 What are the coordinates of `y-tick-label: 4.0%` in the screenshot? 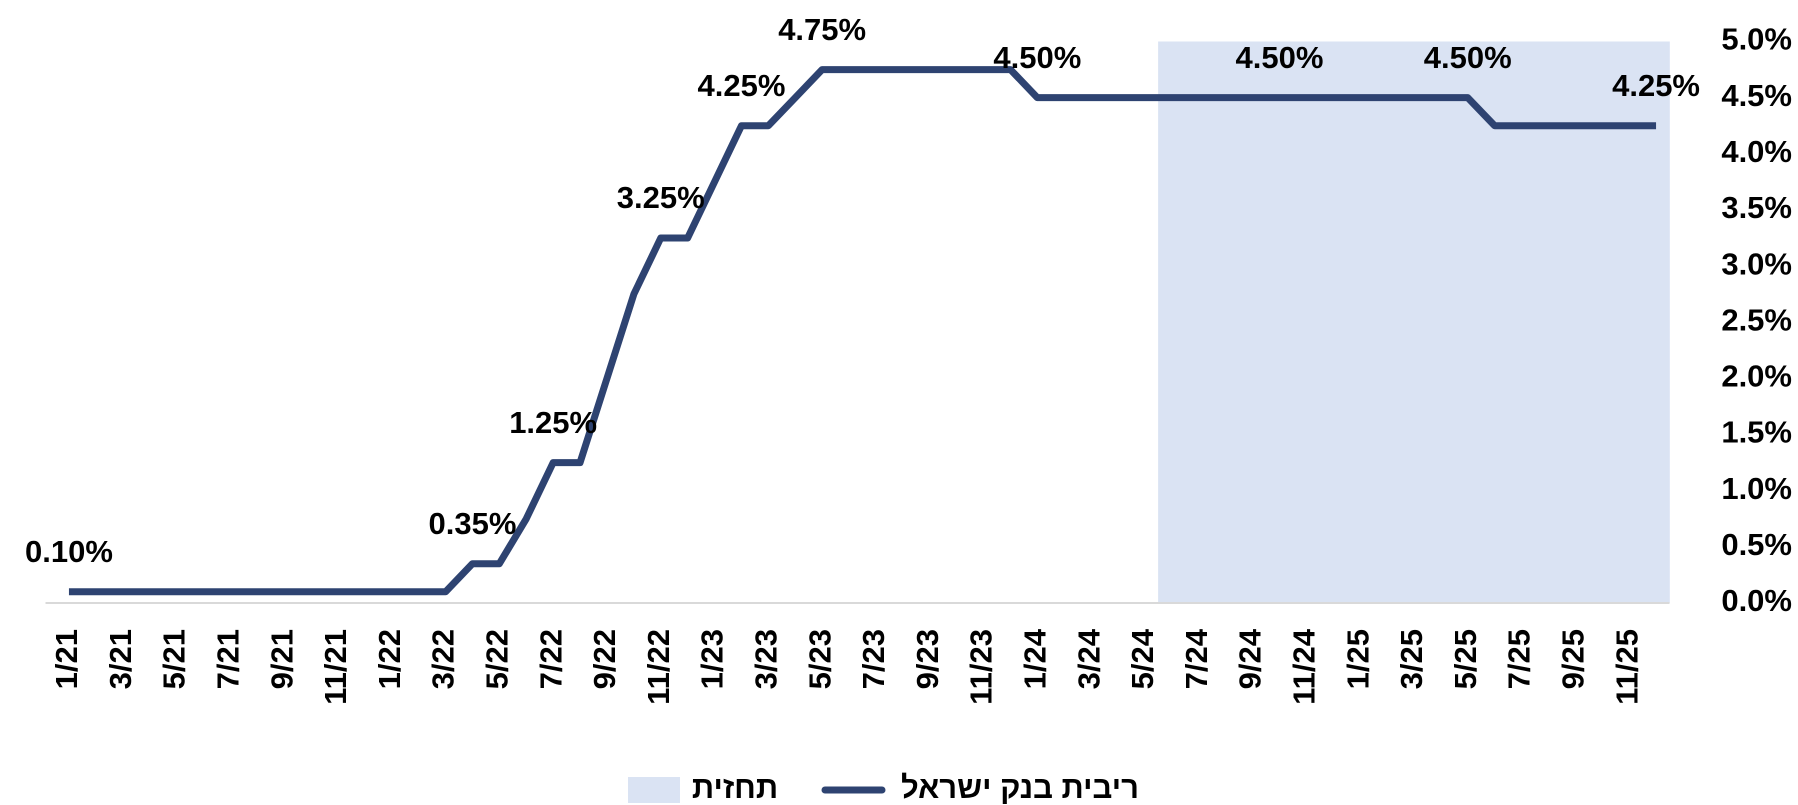 It's located at (1756, 151).